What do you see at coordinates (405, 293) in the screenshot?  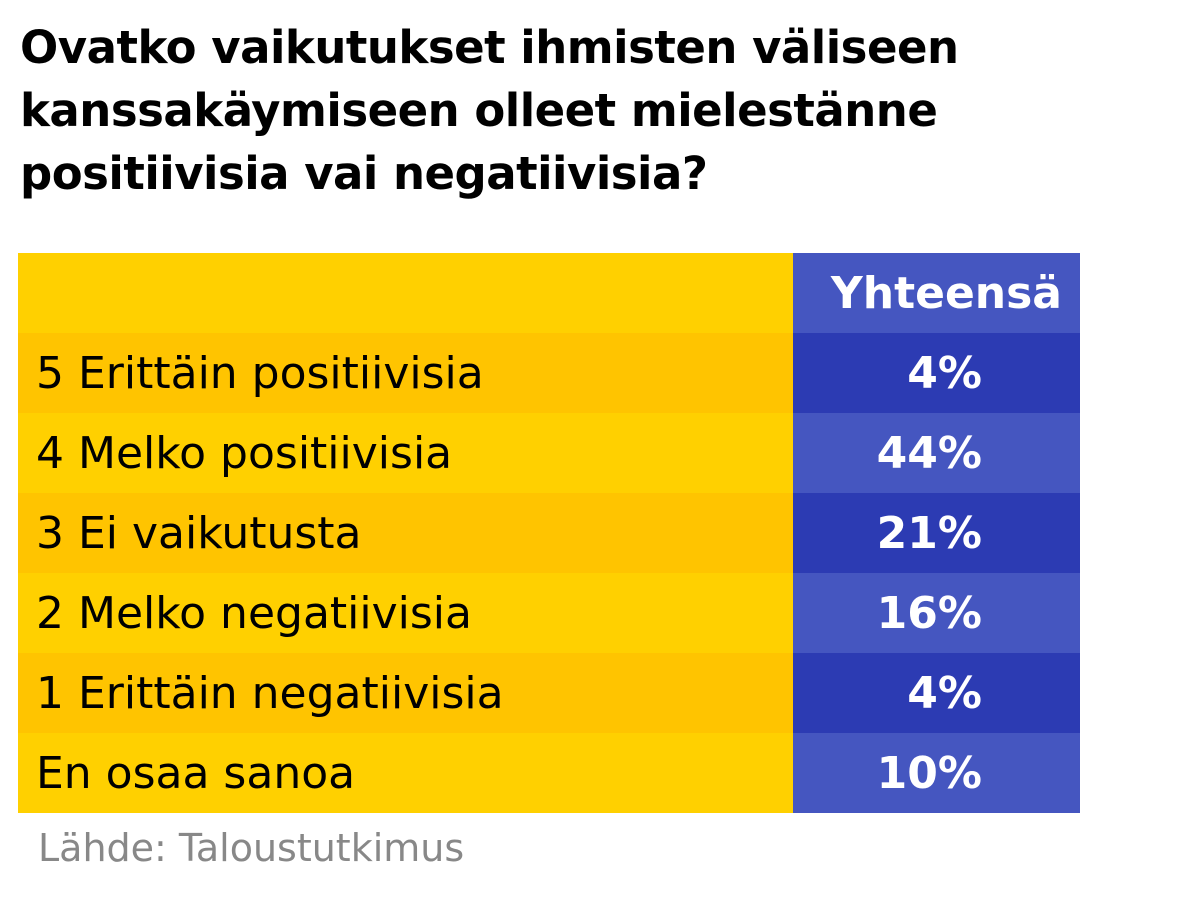 I see `header-label-cell` at bounding box center [405, 293].